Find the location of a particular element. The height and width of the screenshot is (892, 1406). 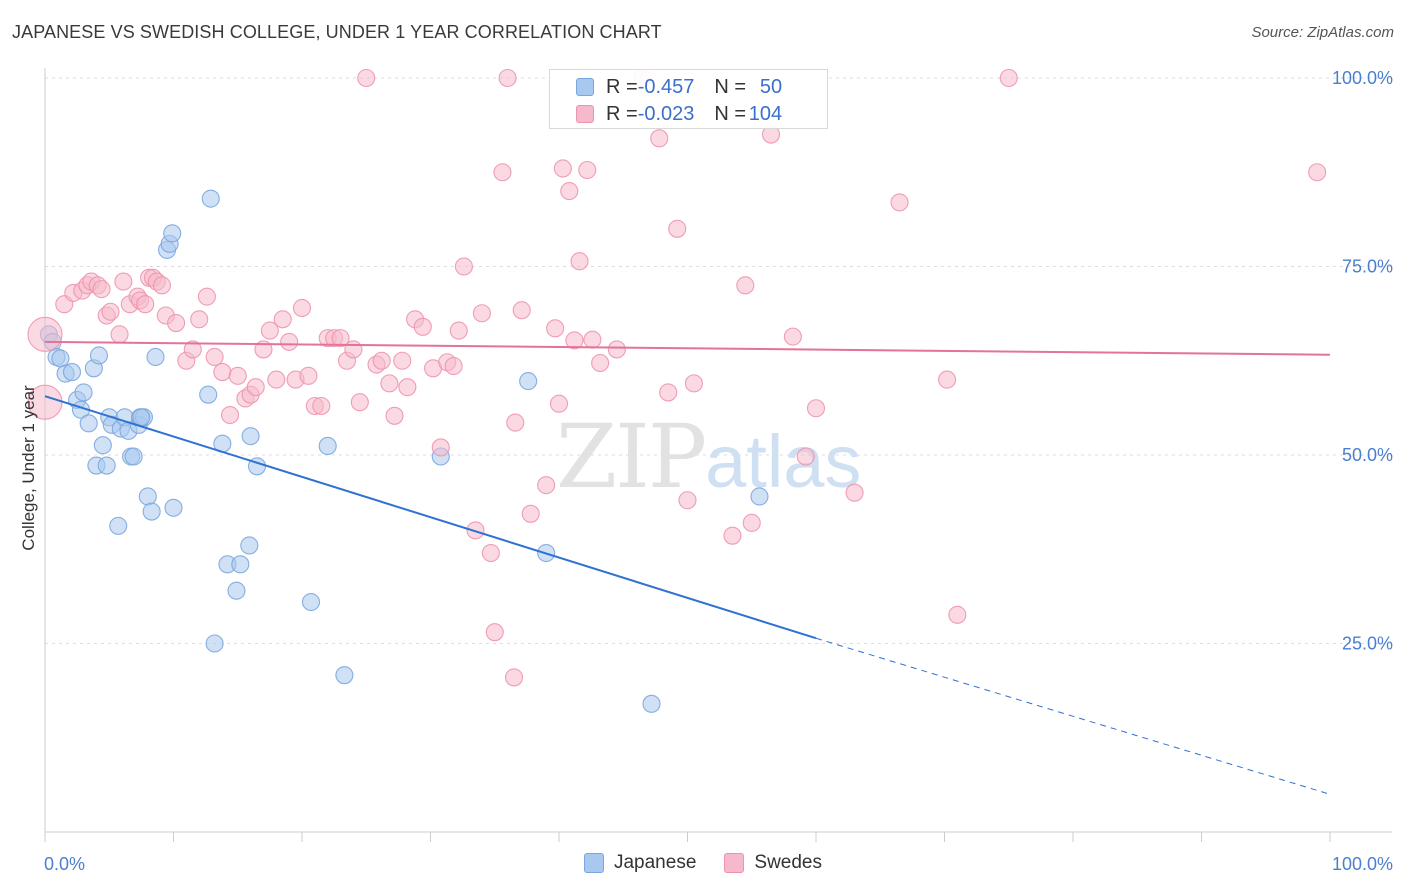

correlation-legend: R = -0.457 N = 50 R = -0.023 N = 104 is located at coordinates (688, 99).